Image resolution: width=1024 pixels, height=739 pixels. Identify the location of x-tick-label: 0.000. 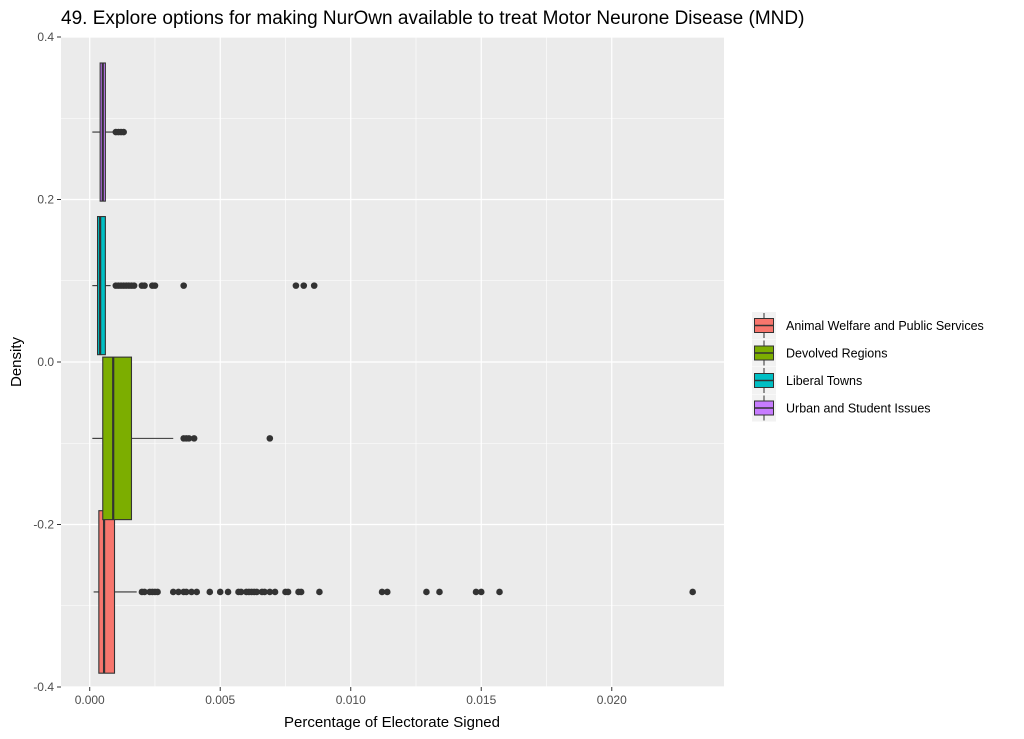
(90, 700).